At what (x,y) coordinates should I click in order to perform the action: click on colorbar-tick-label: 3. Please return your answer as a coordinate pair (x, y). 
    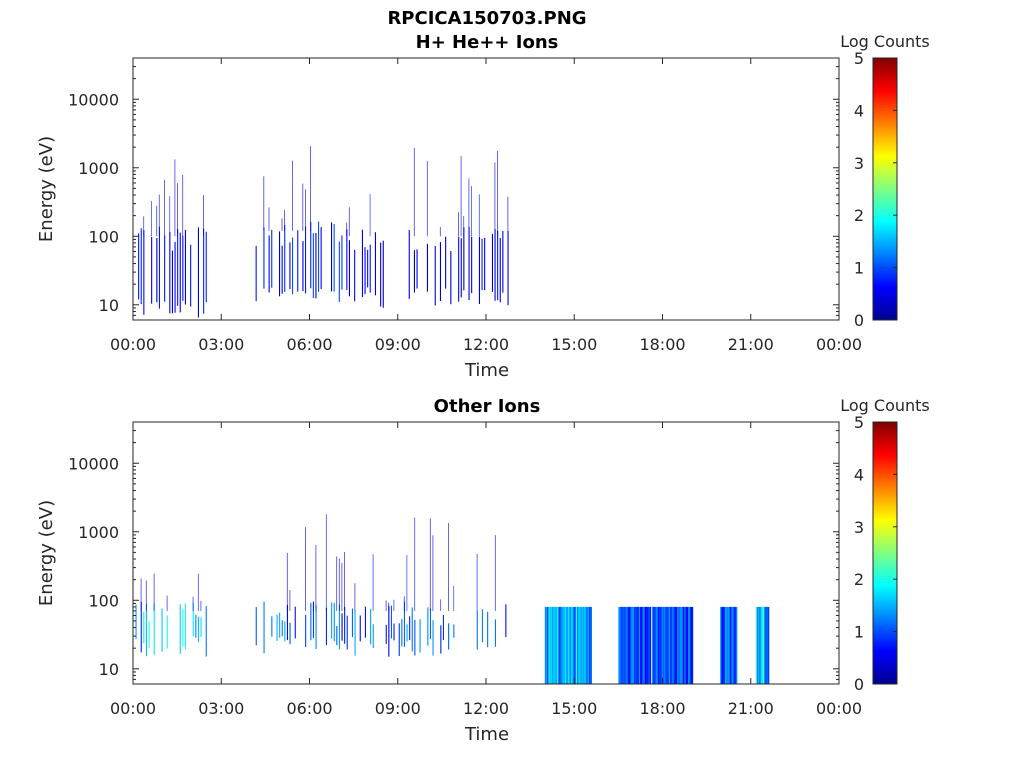
    Looking at the image, I should click on (859, 163).